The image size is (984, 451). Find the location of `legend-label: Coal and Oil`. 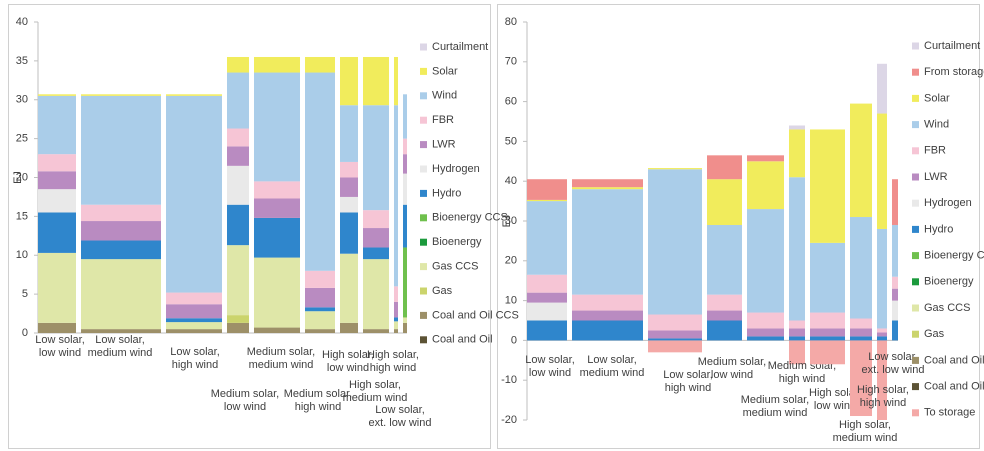

legend-label: Coal and Oil is located at coordinates (462, 340).